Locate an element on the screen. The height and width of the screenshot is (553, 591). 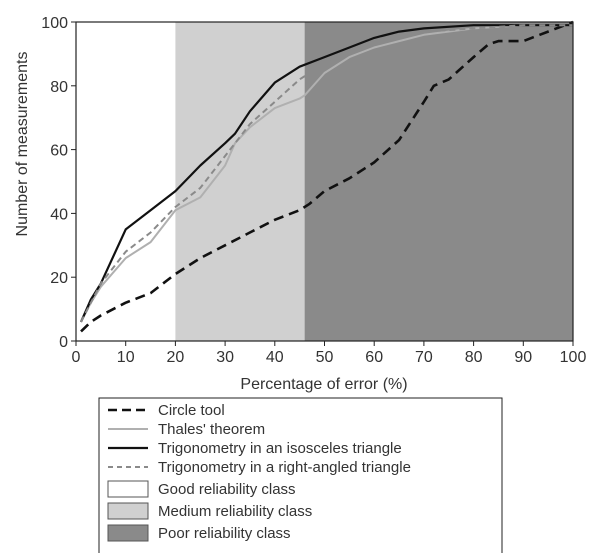
y-tick-label: 60 is located at coordinates (59, 151).